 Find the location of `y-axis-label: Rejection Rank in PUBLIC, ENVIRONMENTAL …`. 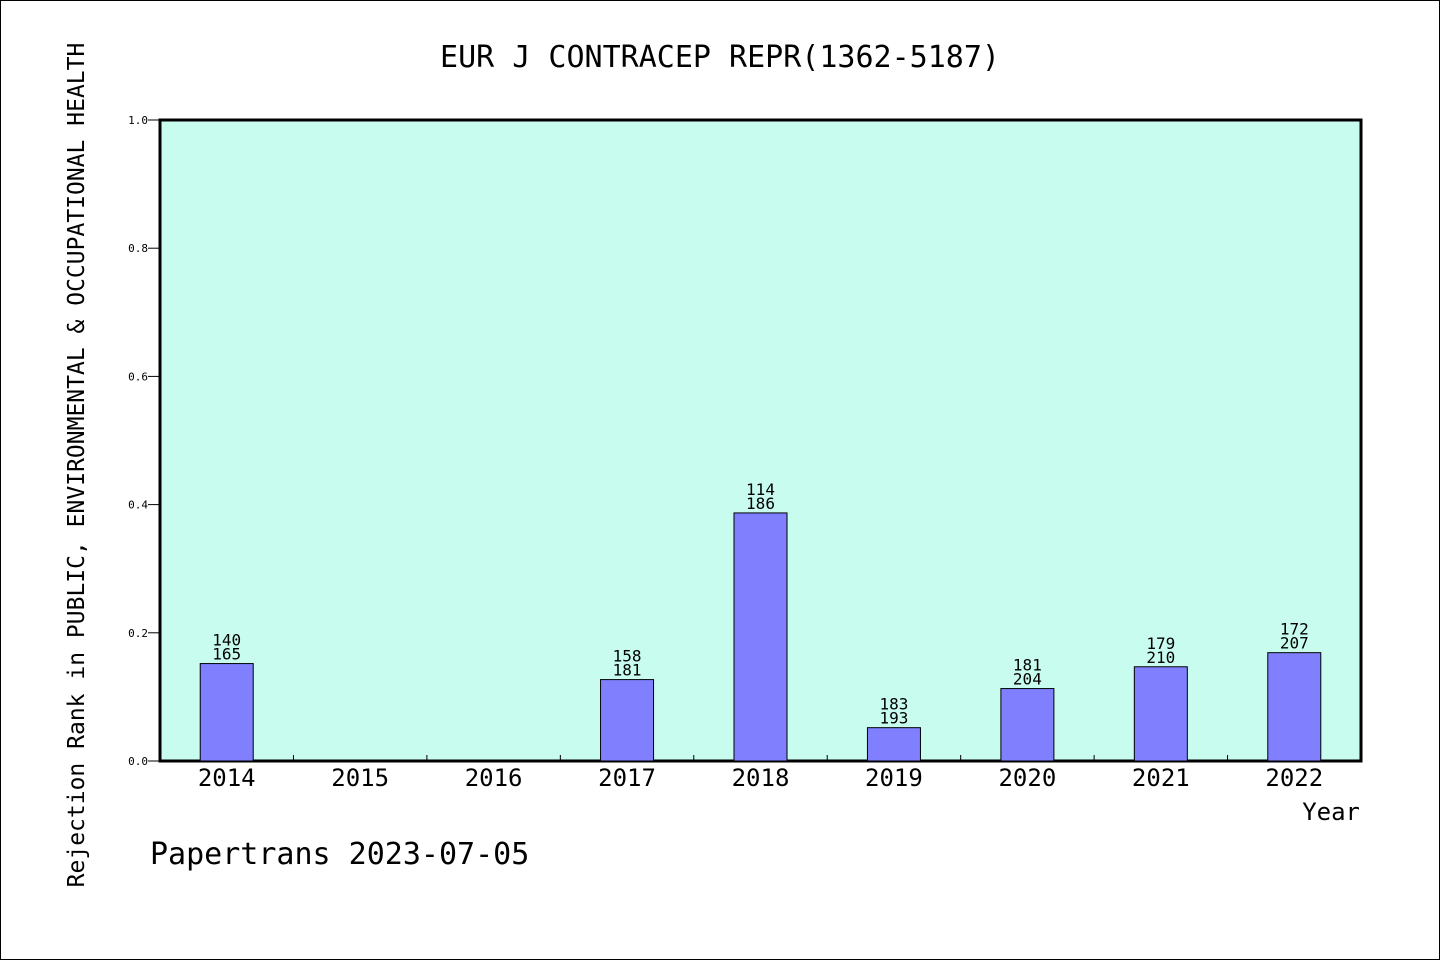

y-axis-label: Rejection Rank in PUBLIC, ENVIRONMENTAL … is located at coordinates (77, 465).